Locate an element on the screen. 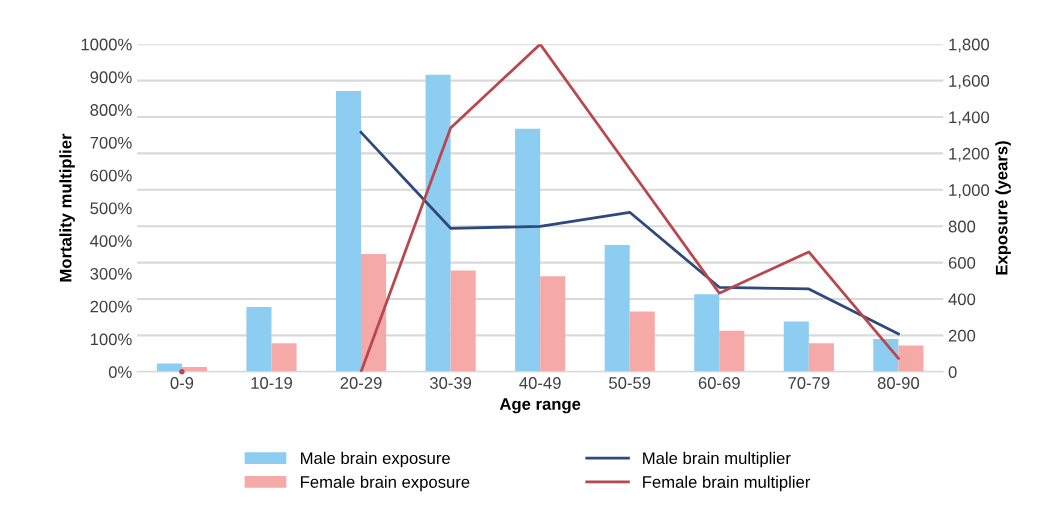 The image size is (1055, 520). y2-tick-label: 1,200 is located at coordinates (969, 154).